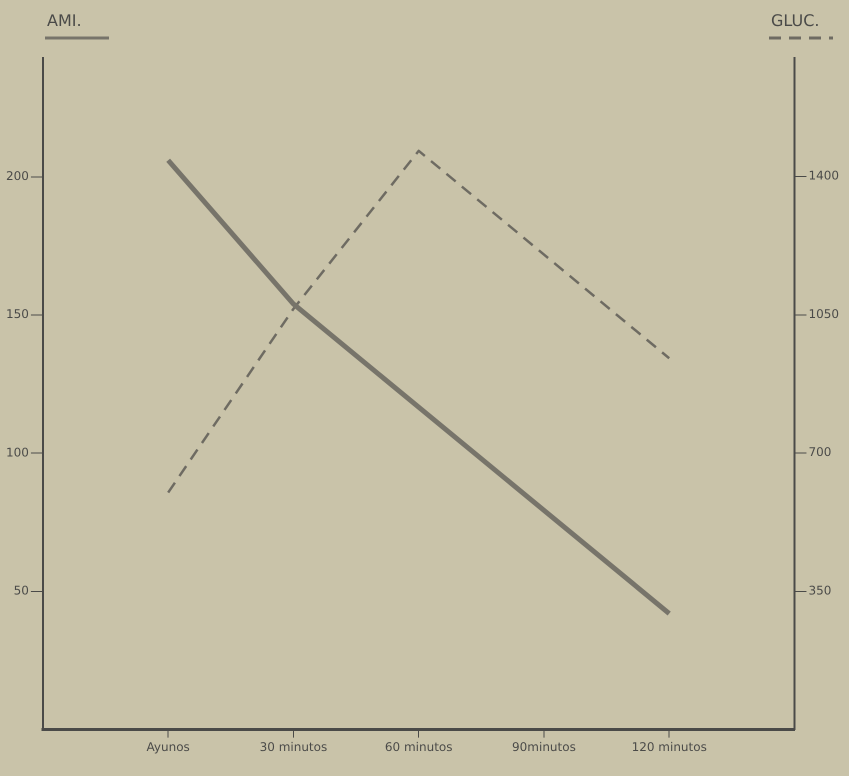 The height and width of the screenshot is (776, 849). Describe the element at coordinates (418, 747) in the screenshot. I see `x-tick-label: 60 minutos` at that location.